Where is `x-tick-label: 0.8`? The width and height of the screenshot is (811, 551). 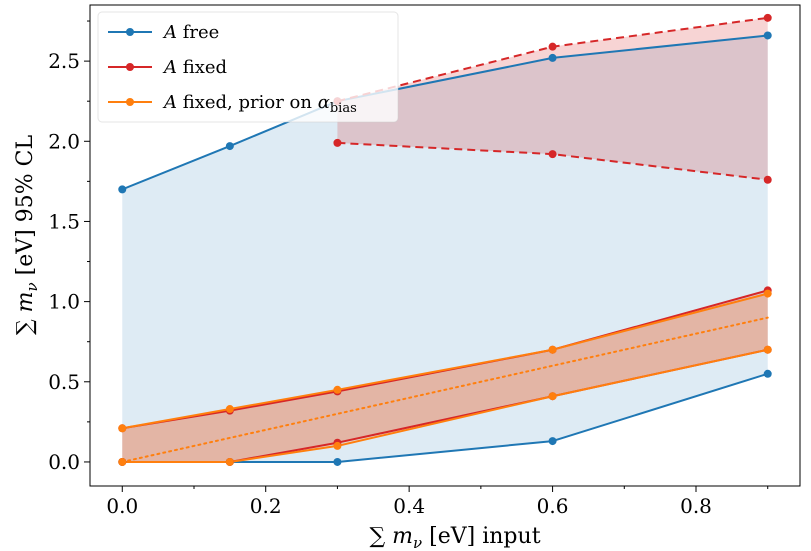 x-tick-label: 0.8 is located at coordinates (696, 506).